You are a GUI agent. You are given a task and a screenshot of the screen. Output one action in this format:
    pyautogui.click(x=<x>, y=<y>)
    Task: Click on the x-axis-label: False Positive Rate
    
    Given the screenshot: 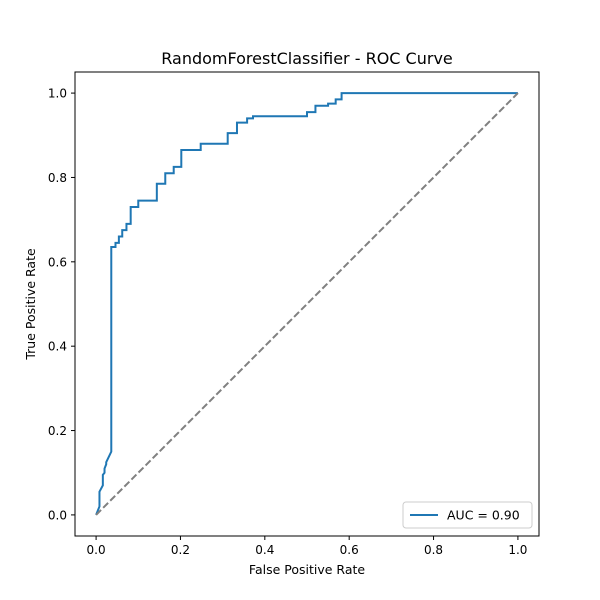 What is the action you would take?
    pyautogui.click(x=307, y=569)
    